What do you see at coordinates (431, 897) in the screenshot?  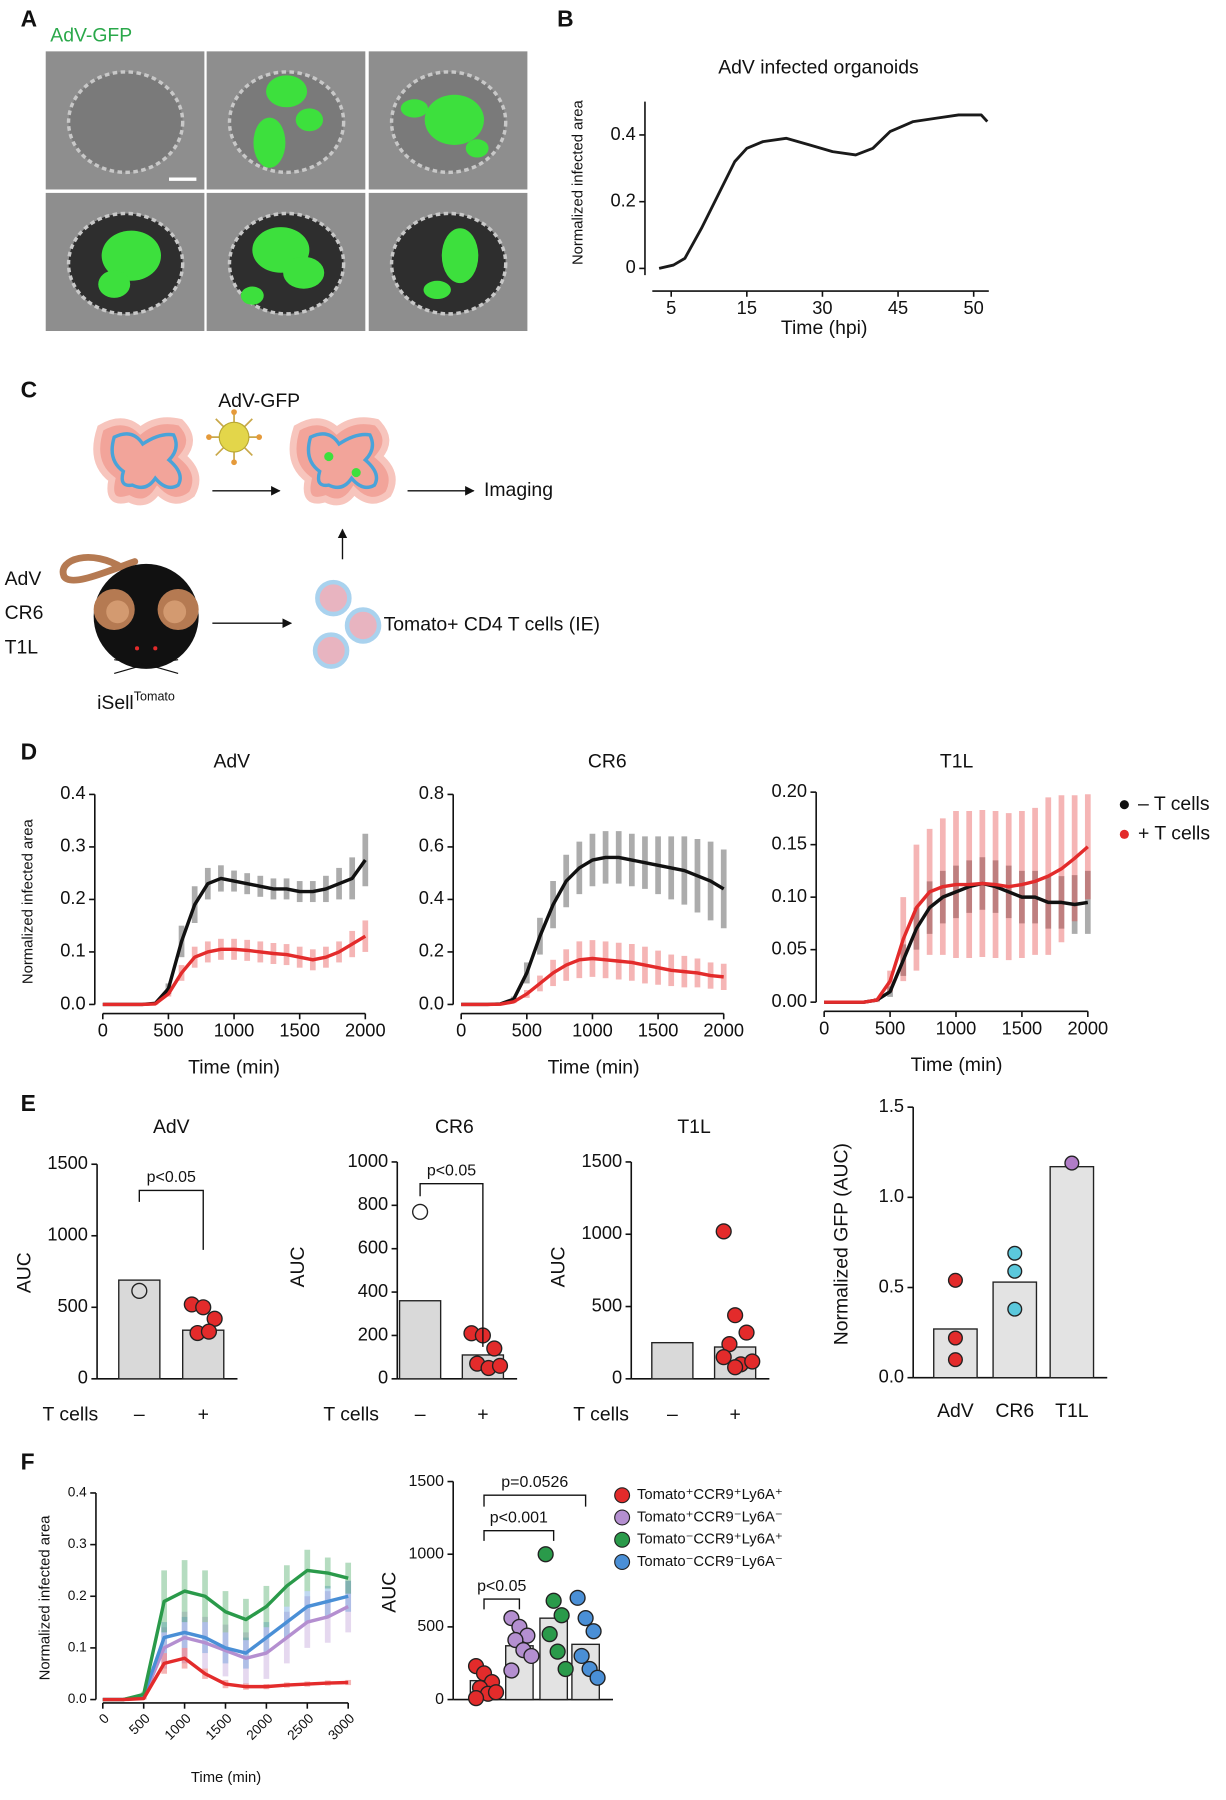 I see `y-tick-label: 0.4` at bounding box center [431, 897].